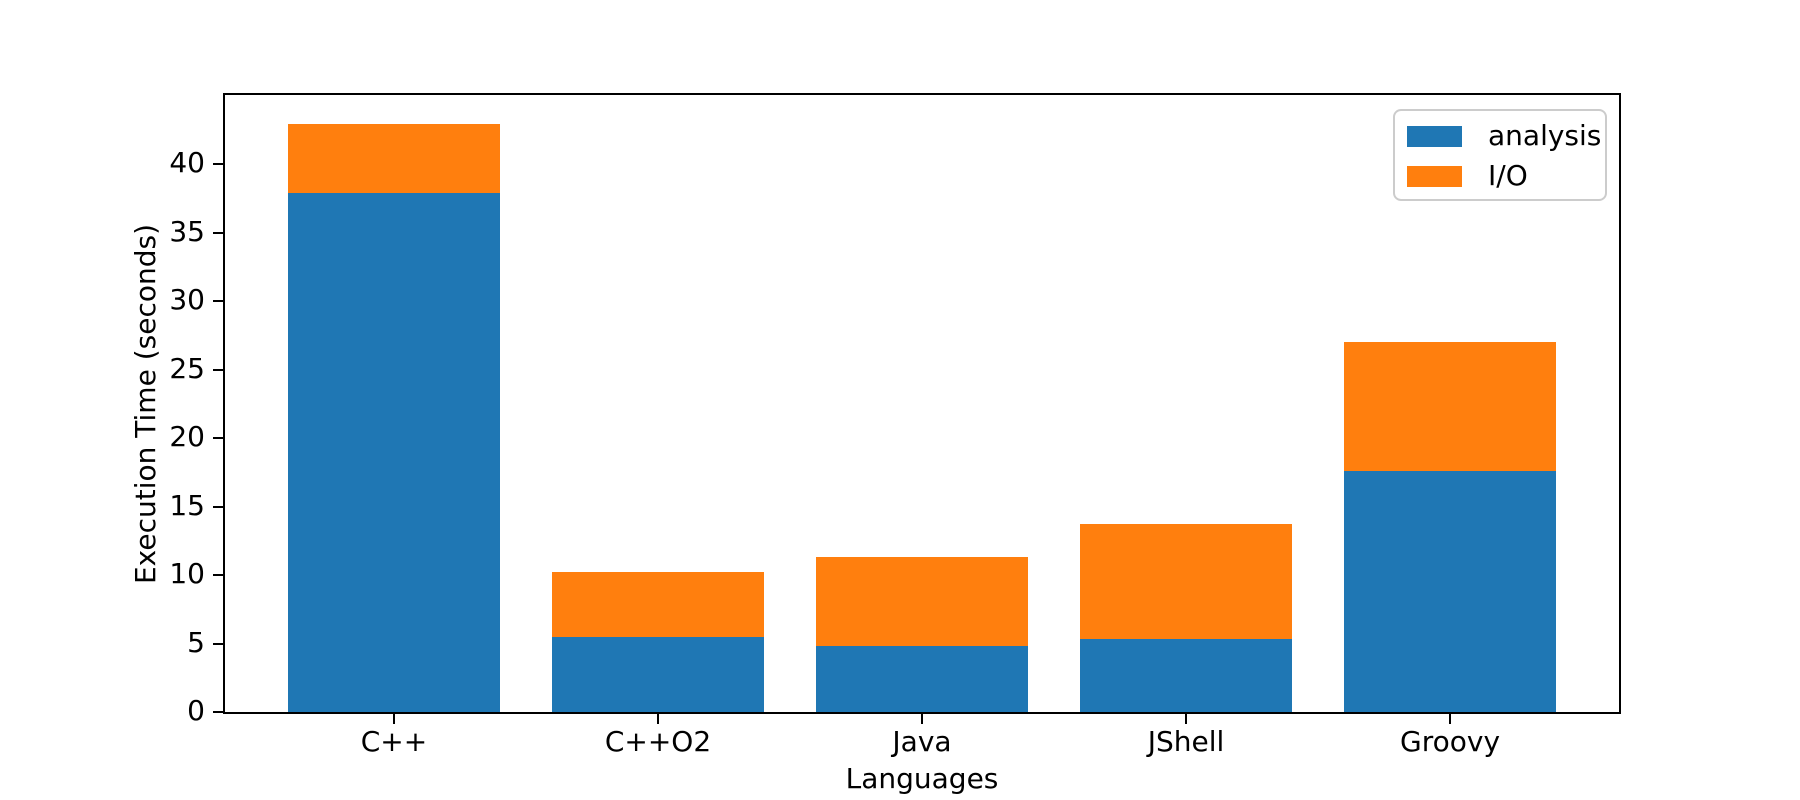 The width and height of the screenshot is (1800, 800). What do you see at coordinates (187, 368) in the screenshot?
I see `y-tick-label: 25` at bounding box center [187, 368].